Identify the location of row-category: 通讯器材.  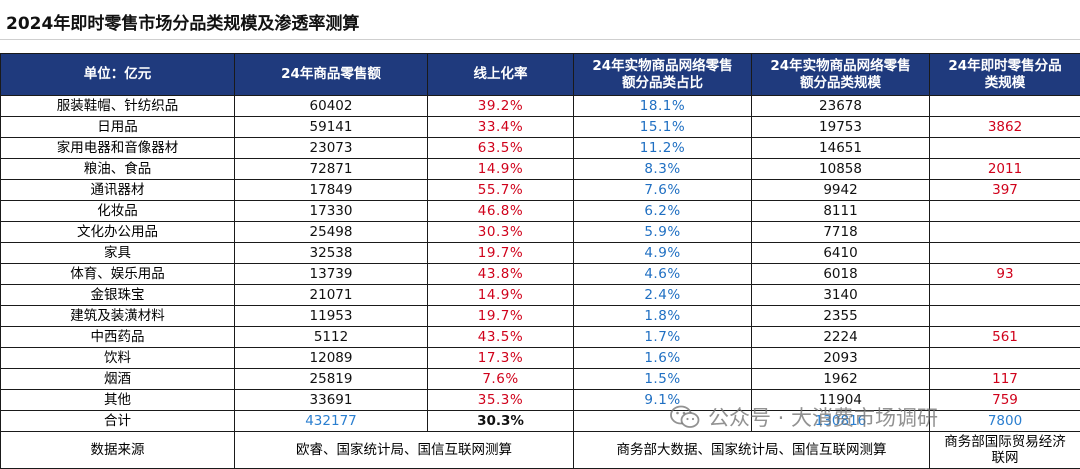
(118, 190).